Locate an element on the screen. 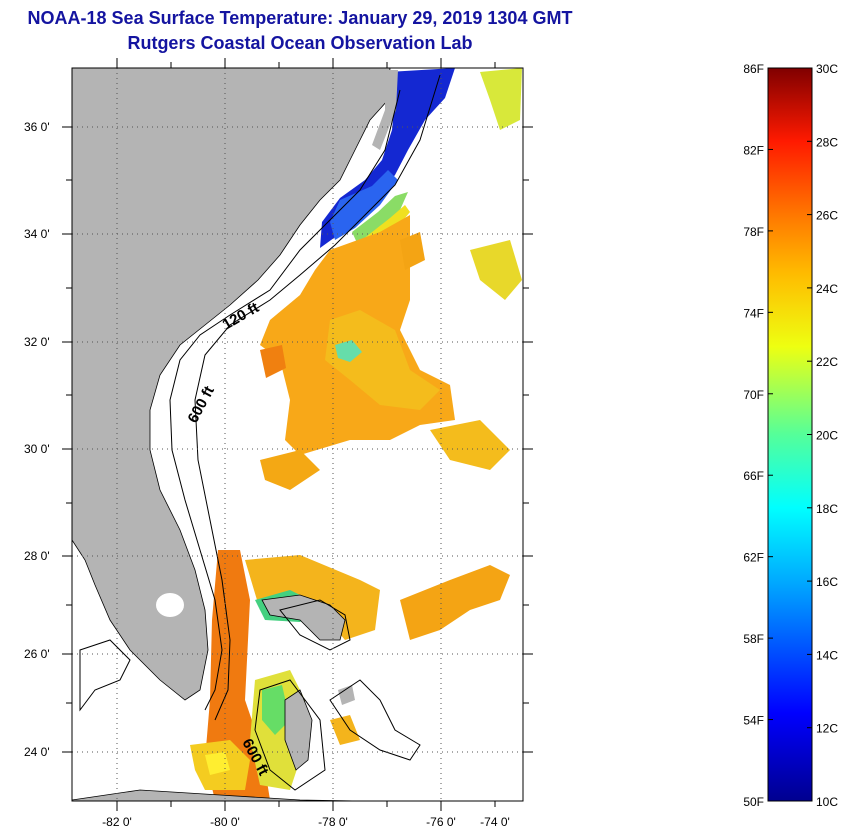 The width and height of the screenshot is (849, 832). colorbar-celsius-label: 10C is located at coordinates (827, 802).